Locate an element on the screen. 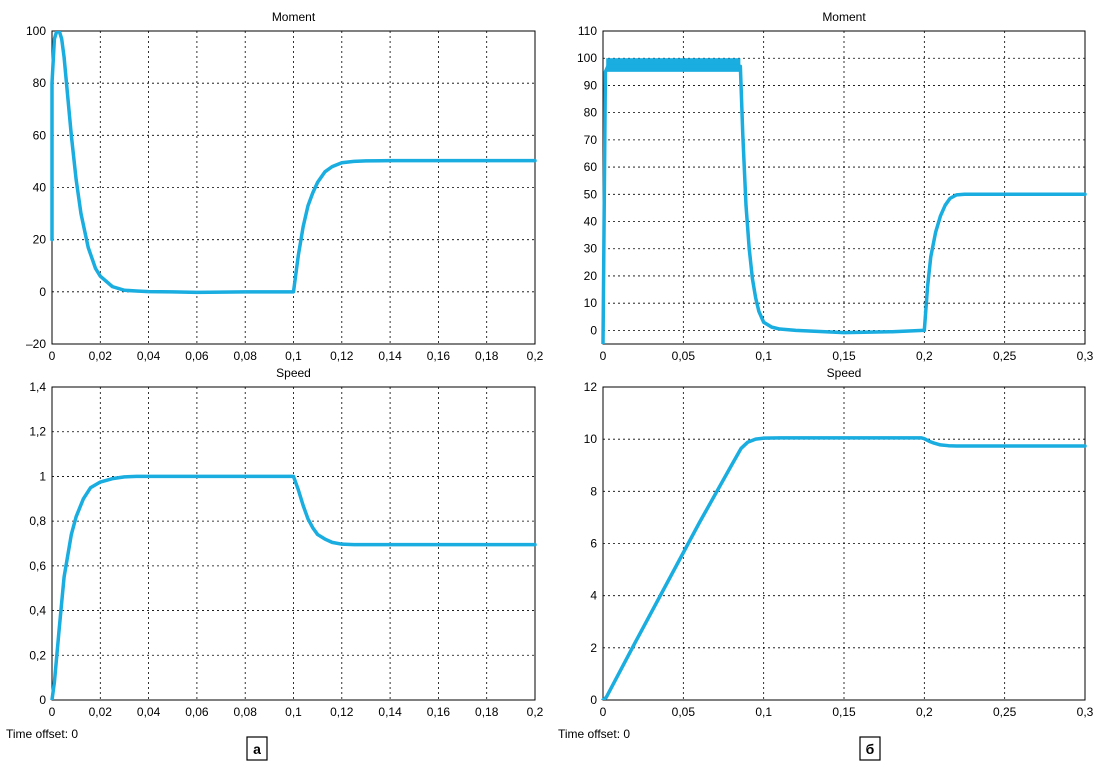 This screenshot has height=768, width=1100. speed-a-series-line is located at coordinates (293, 587).